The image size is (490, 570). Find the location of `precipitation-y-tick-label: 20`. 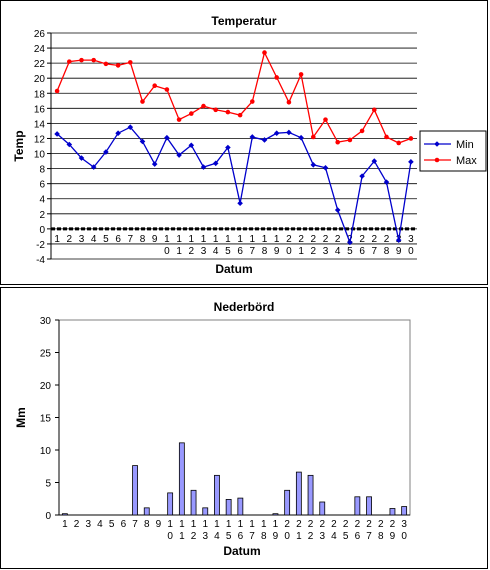

precipitation-y-tick-label: 20 is located at coordinates (46, 386).